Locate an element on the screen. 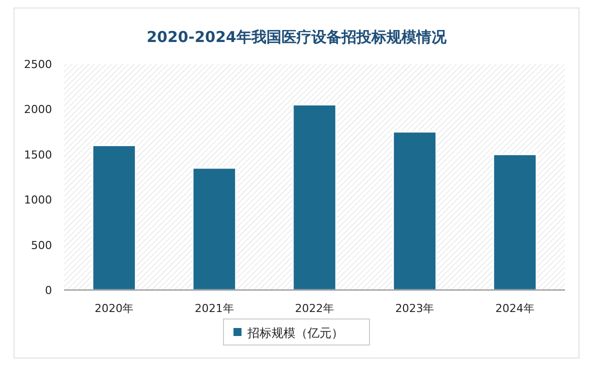  y-tick-label: 2000 is located at coordinates (38, 109).